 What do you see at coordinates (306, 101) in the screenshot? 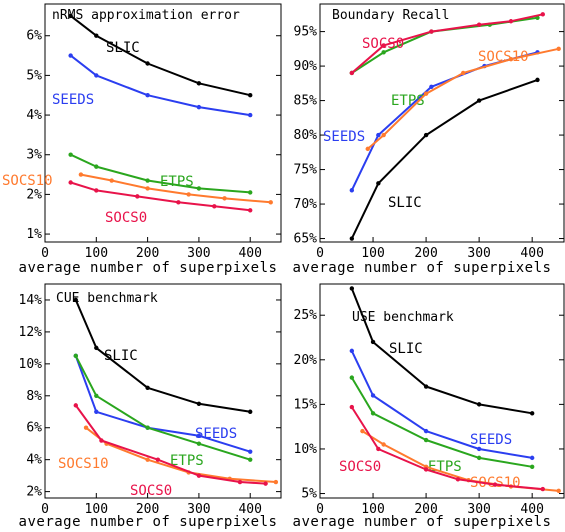
I see `y-tick-label: 85%` at bounding box center [306, 101].